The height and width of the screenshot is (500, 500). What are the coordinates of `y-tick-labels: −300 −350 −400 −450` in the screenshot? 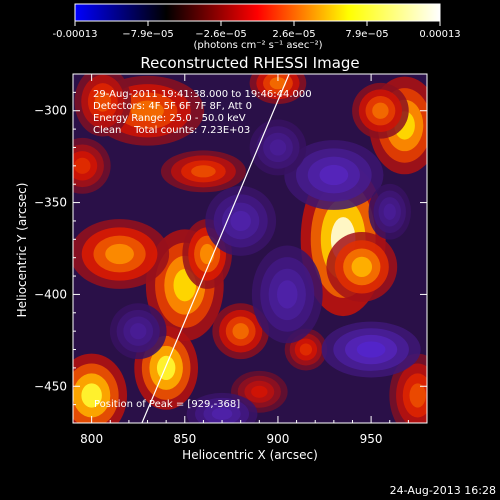 It's located at (50, 249).